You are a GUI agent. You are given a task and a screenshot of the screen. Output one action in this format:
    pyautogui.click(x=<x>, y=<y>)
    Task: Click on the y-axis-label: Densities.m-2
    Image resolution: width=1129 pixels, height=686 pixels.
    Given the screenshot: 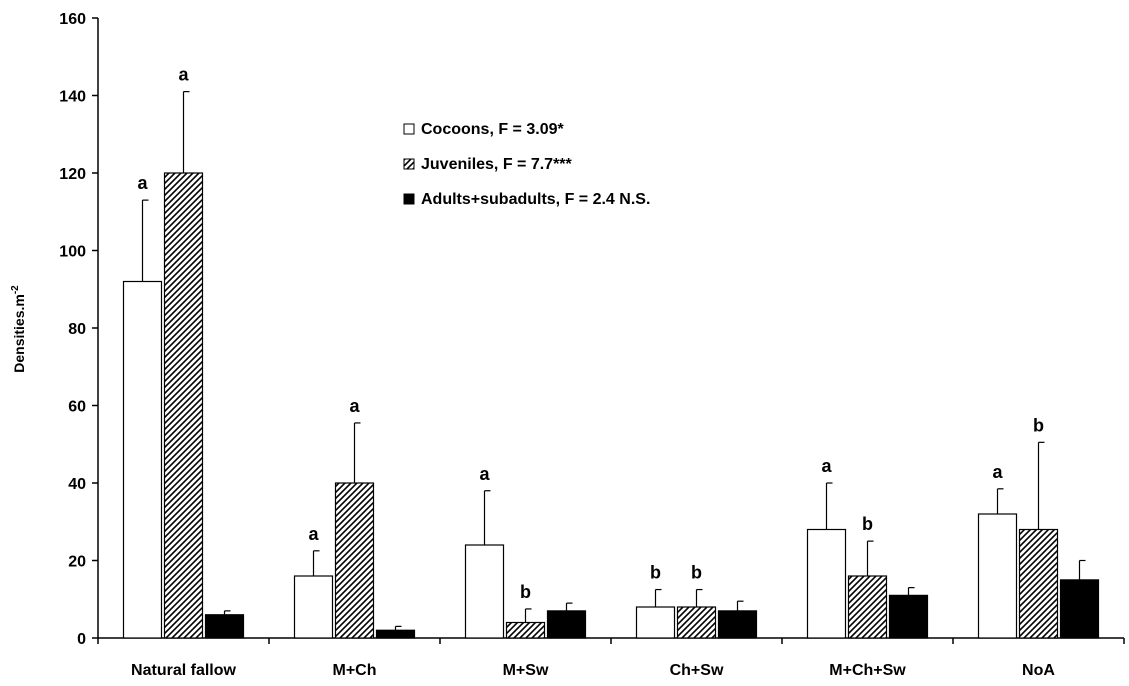 What is the action you would take?
    pyautogui.click(x=18, y=329)
    